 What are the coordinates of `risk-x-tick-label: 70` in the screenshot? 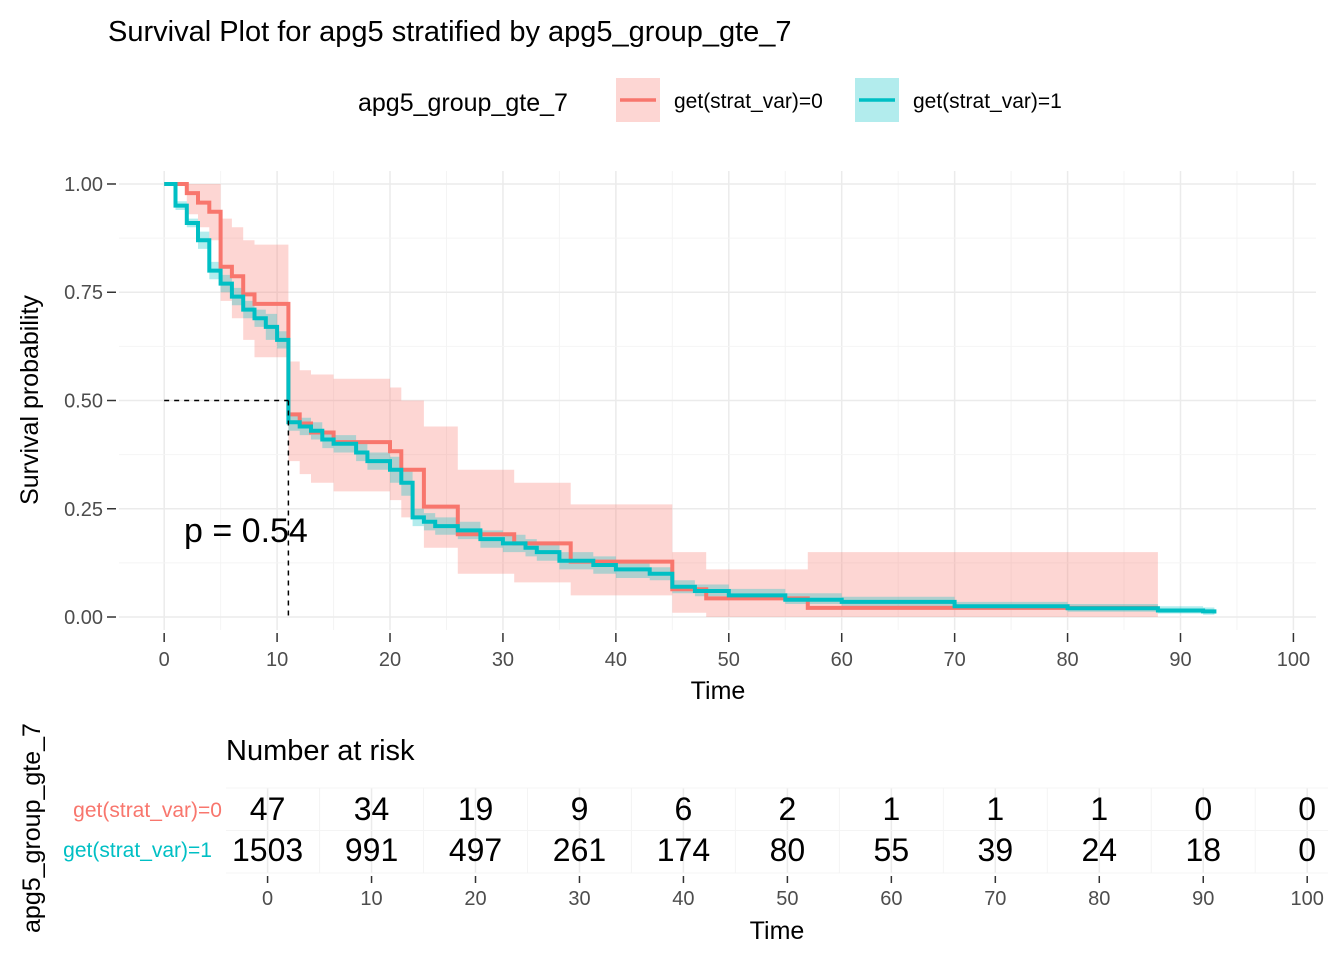 It's located at (995, 899).